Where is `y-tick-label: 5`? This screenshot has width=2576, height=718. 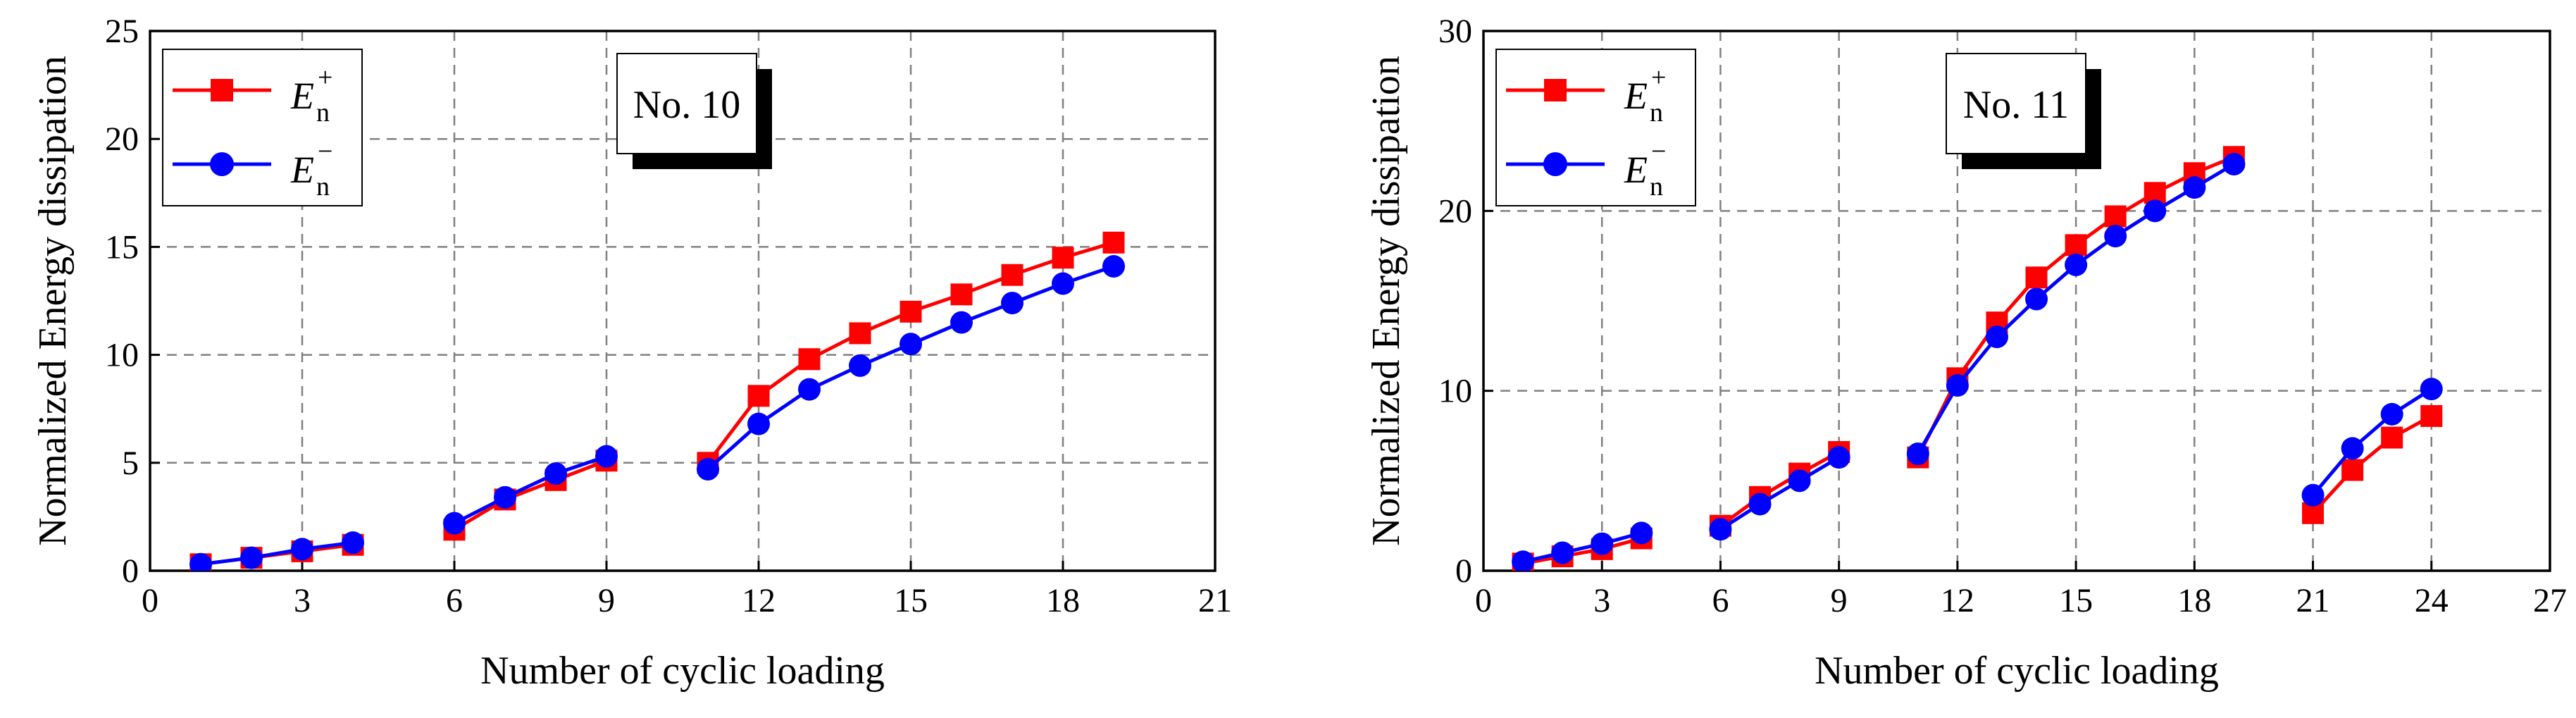
y-tick-label: 5 is located at coordinates (130, 464).